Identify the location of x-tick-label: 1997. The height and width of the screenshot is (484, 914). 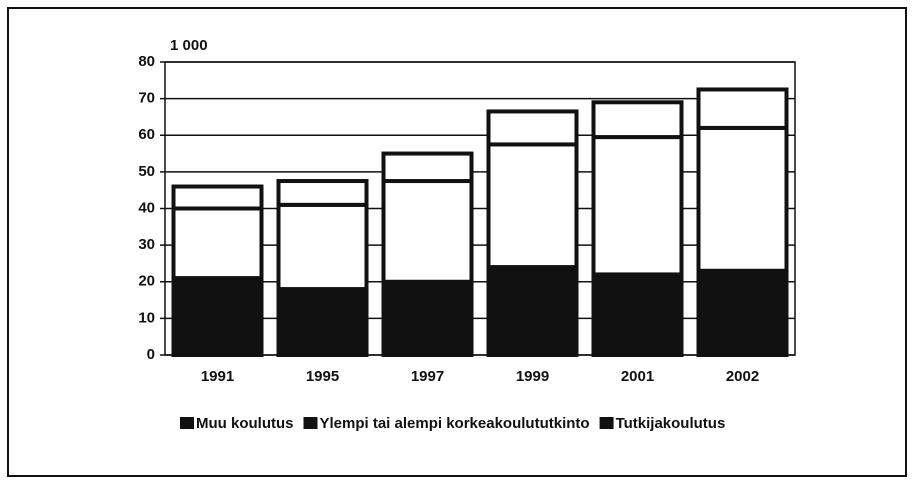
(427, 376).